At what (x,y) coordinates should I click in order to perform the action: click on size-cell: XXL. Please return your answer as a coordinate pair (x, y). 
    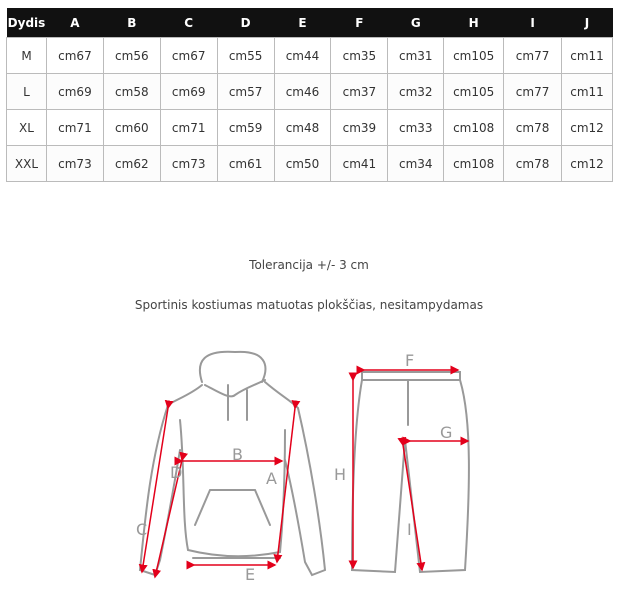
    Looking at the image, I should click on (26, 163).